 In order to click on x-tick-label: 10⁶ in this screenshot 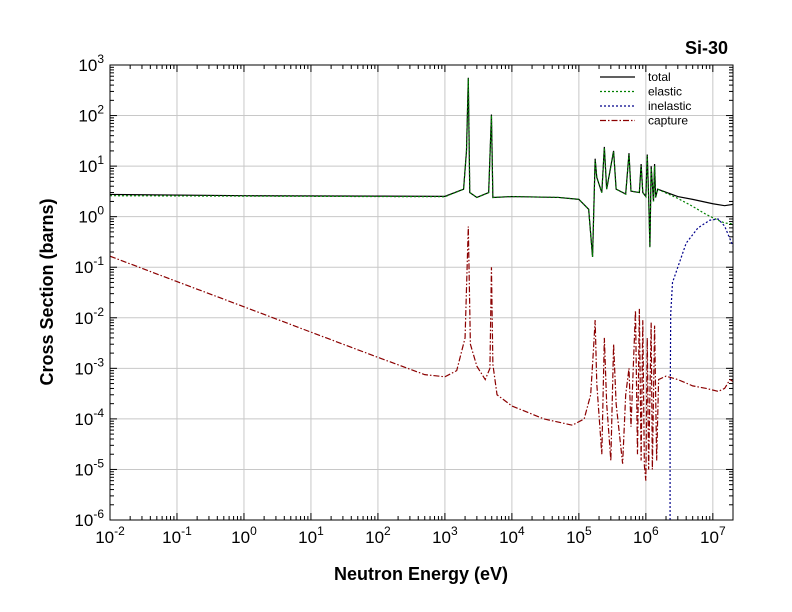, I will do `click(646, 535)`.